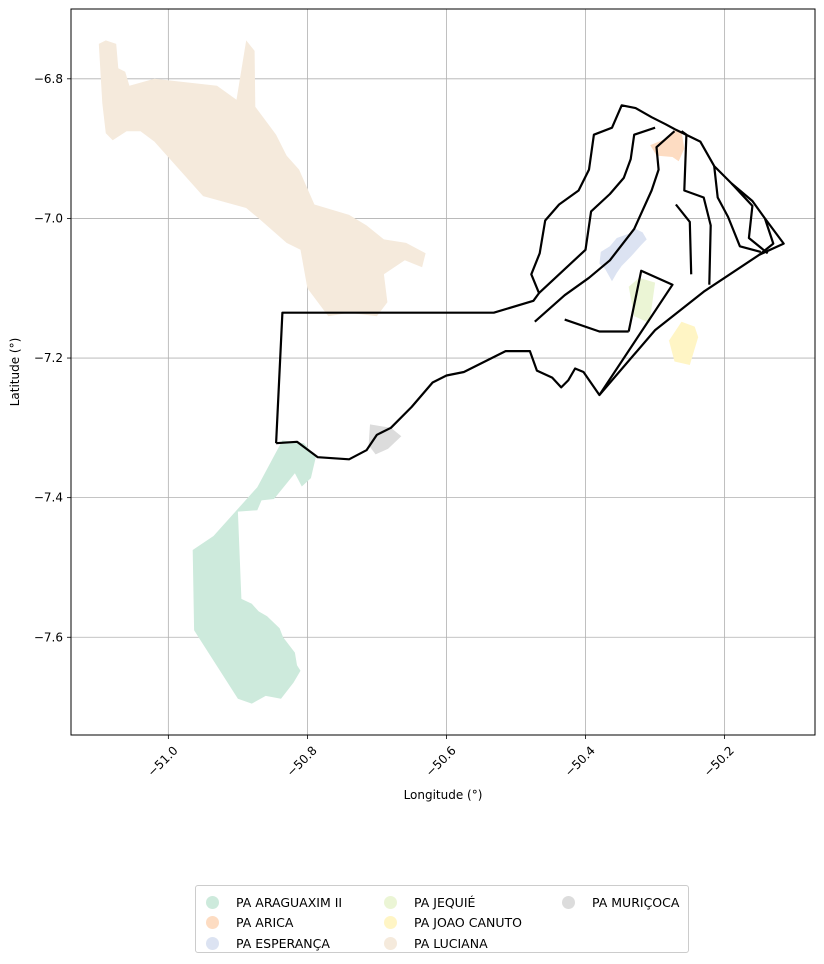 The image size is (824, 964). I want to click on area-pa-muricoca, so click(385, 439).